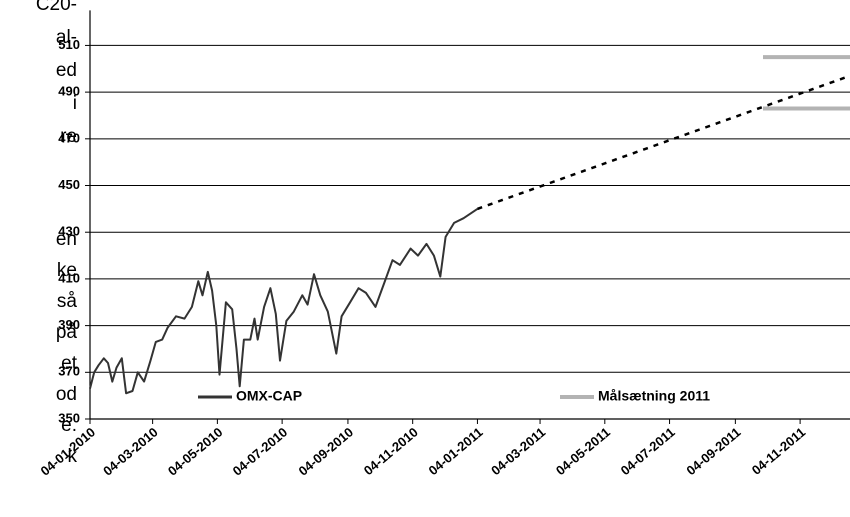 Image resolution: width=850 pixels, height=517 pixels. Describe the element at coordinates (69, 324) in the screenshot. I see `y-tick-label: 390` at that location.